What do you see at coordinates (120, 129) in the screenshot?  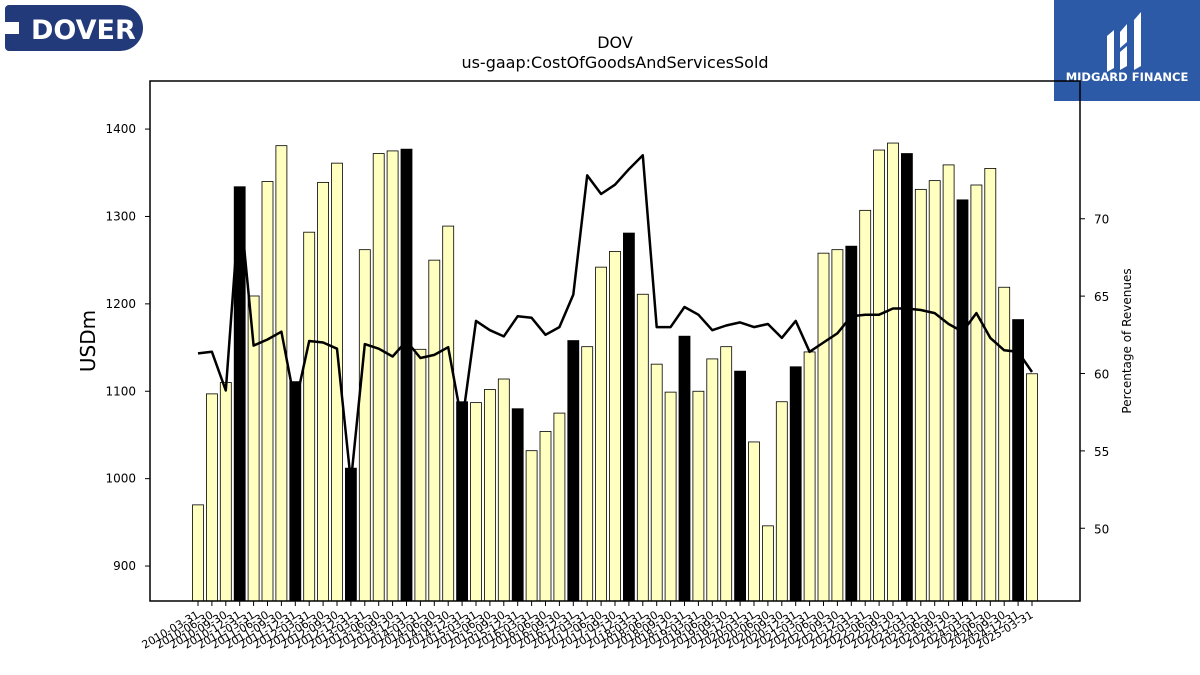 I see `y-tick-label: 1400` at bounding box center [120, 129].